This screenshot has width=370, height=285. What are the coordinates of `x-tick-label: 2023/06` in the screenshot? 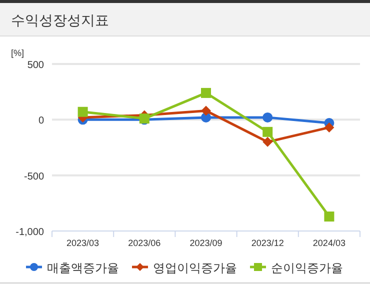 It's located at (144, 243).